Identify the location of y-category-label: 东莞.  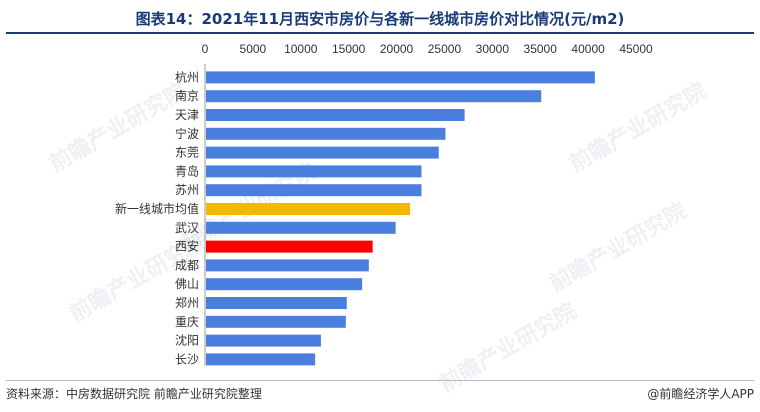
(187, 153).